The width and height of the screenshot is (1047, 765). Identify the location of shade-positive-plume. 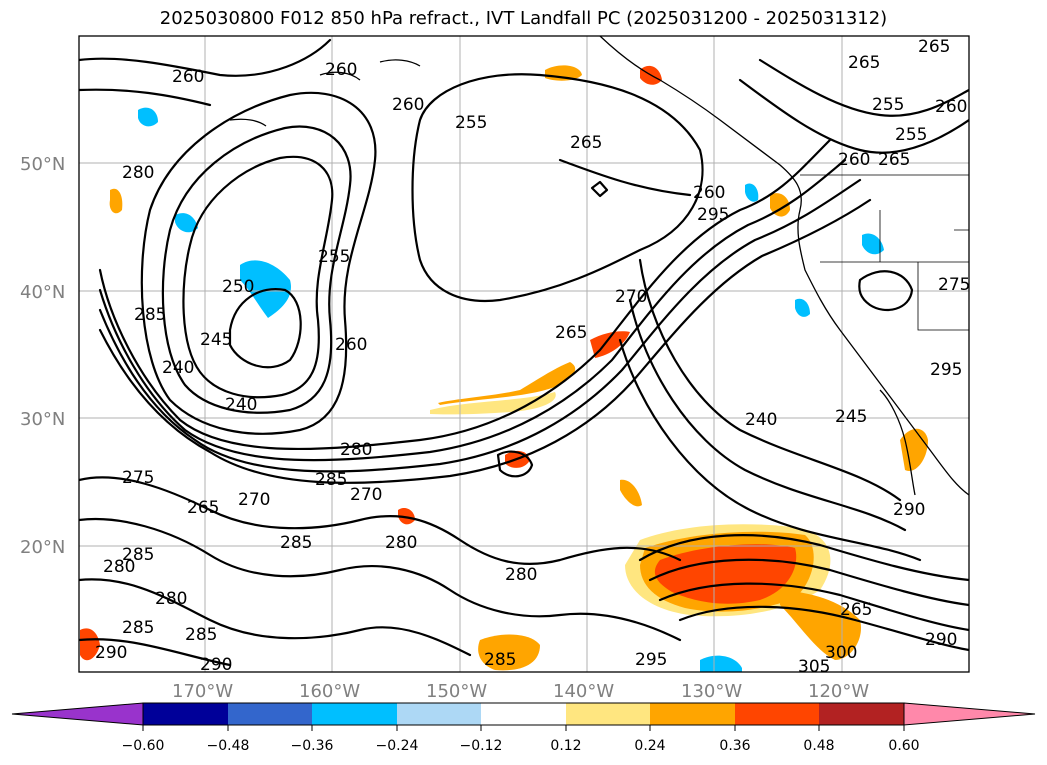
(820, 625).